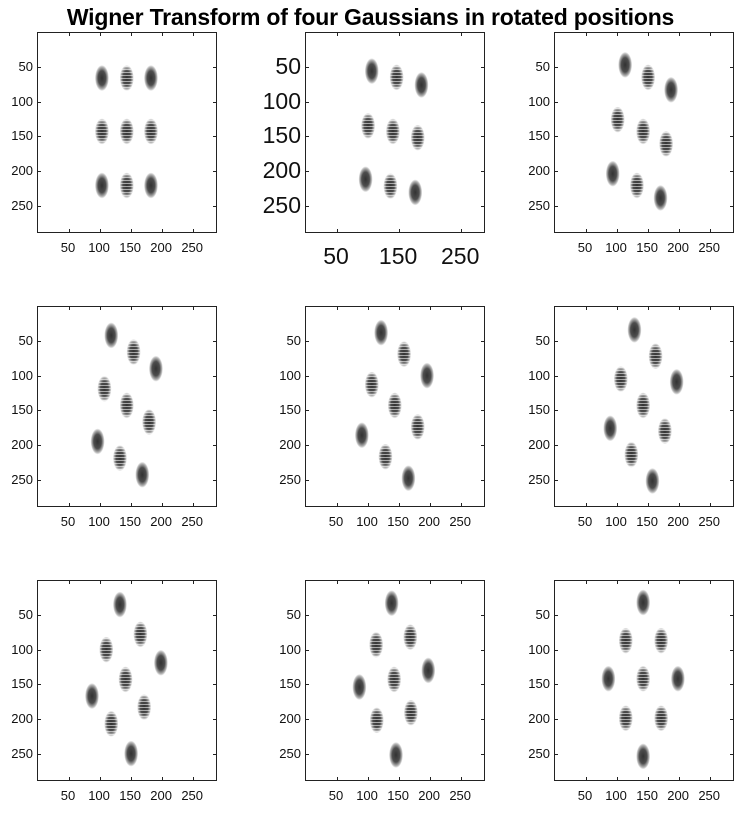  What do you see at coordinates (398, 521) in the screenshot?
I see `x-tick-label: 150` at bounding box center [398, 521].